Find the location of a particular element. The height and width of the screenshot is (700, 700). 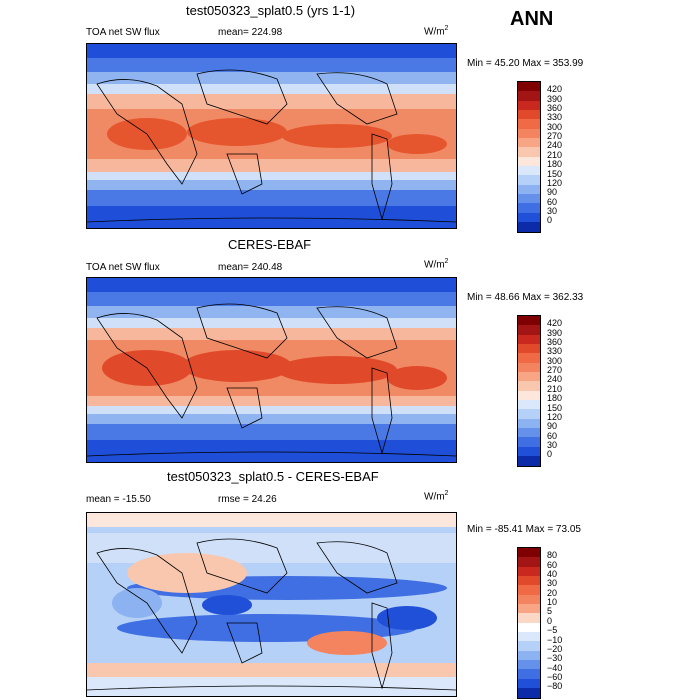

colorbar-tick-label: −60 is located at coordinates (555, 676).